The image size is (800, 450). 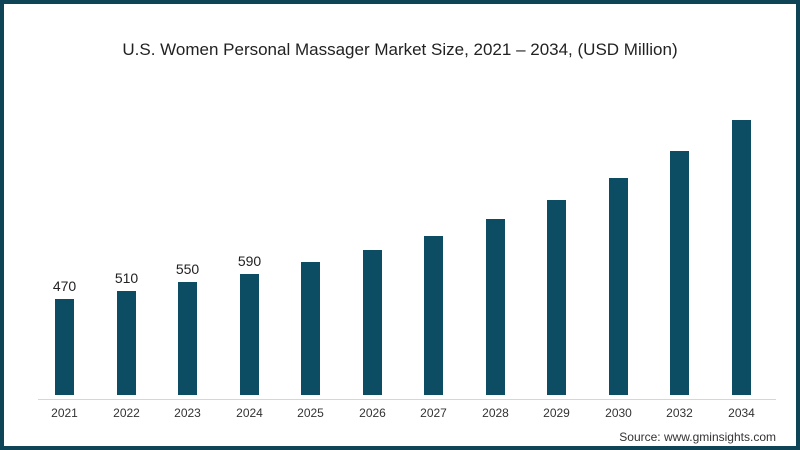 What do you see at coordinates (495, 413) in the screenshot?
I see `x-tick-label: 2028` at bounding box center [495, 413].